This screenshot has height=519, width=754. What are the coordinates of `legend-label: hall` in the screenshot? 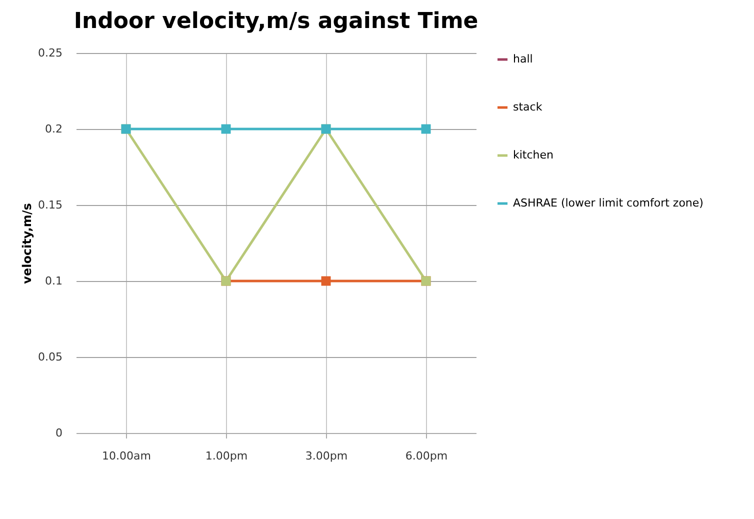 It's located at (523, 59).